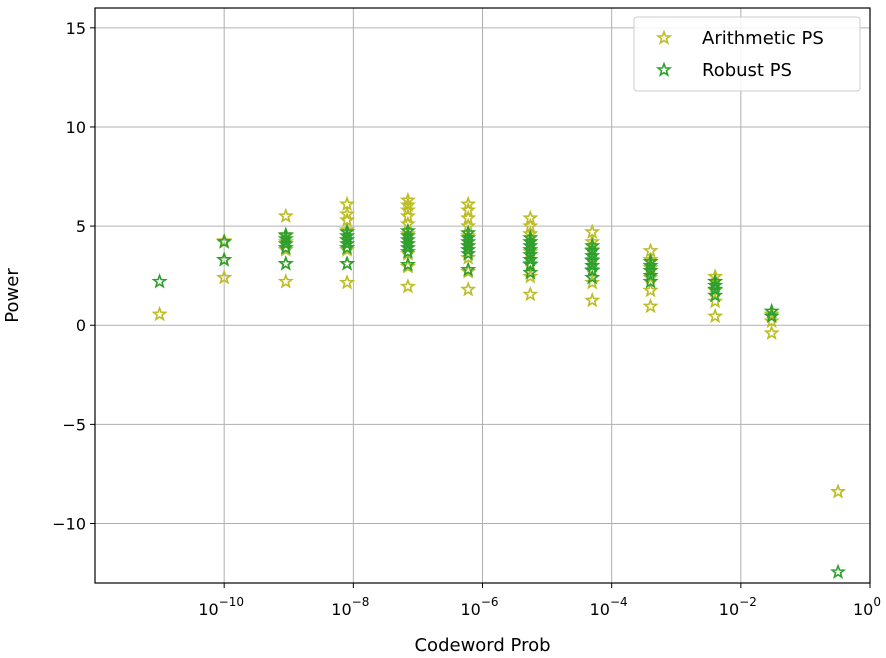 Image resolution: width=886 pixels, height=658 pixels. What do you see at coordinates (619, 602) in the screenshot?
I see `x-tick-exponent: −4` at bounding box center [619, 602].